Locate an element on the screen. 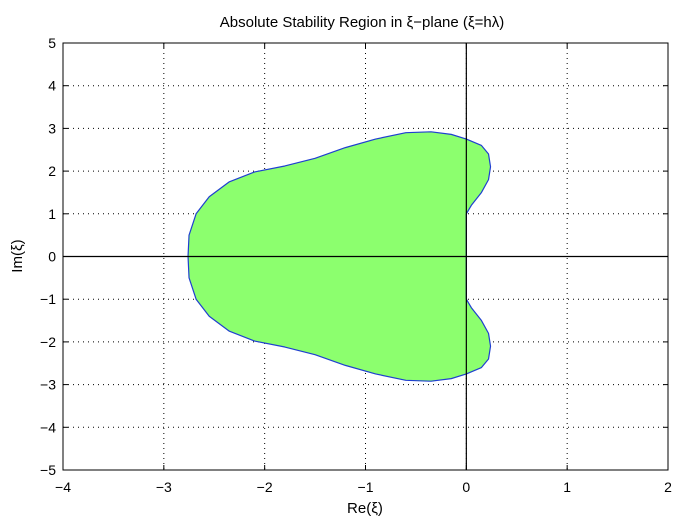 Image resolution: width=680 pixels, height=529 pixels. y-tick-label: 5 is located at coordinates (52, 43).